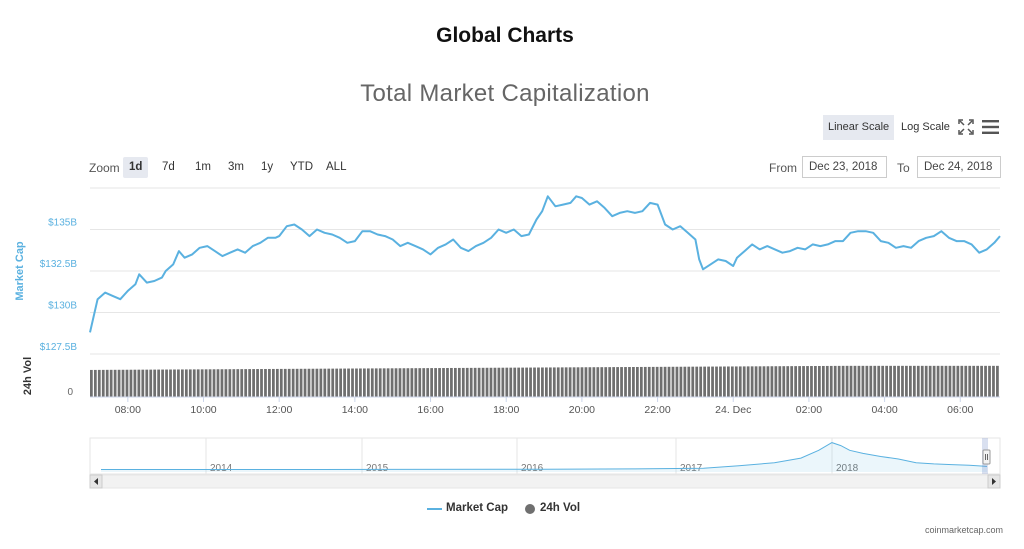 This screenshot has width=1024, height=549. What do you see at coordinates (925, 127) in the screenshot?
I see `log-scale-button: Log Scale` at bounding box center [925, 127].